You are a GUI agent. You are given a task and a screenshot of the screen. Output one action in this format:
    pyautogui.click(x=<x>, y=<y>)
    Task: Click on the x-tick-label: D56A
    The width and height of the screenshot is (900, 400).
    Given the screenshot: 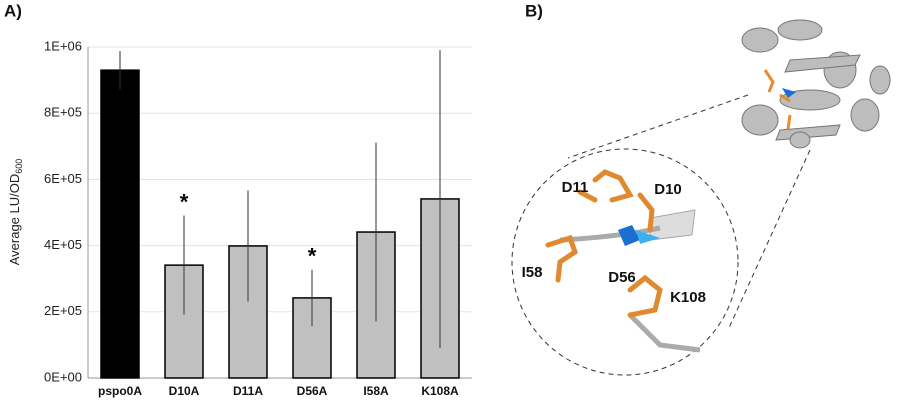 What is the action you would take?
    pyautogui.click(x=312, y=391)
    